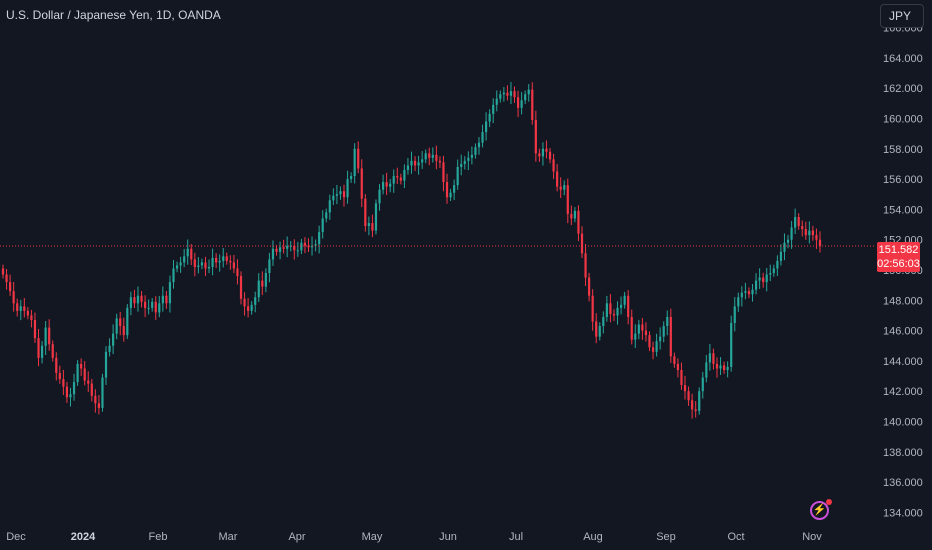 The width and height of the screenshot is (932, 550). What do you see at coordinates (898, 257) in the screenshot?
I see `last-price-badge: 151.582 02:56:03` at bounding box center [898, 257].